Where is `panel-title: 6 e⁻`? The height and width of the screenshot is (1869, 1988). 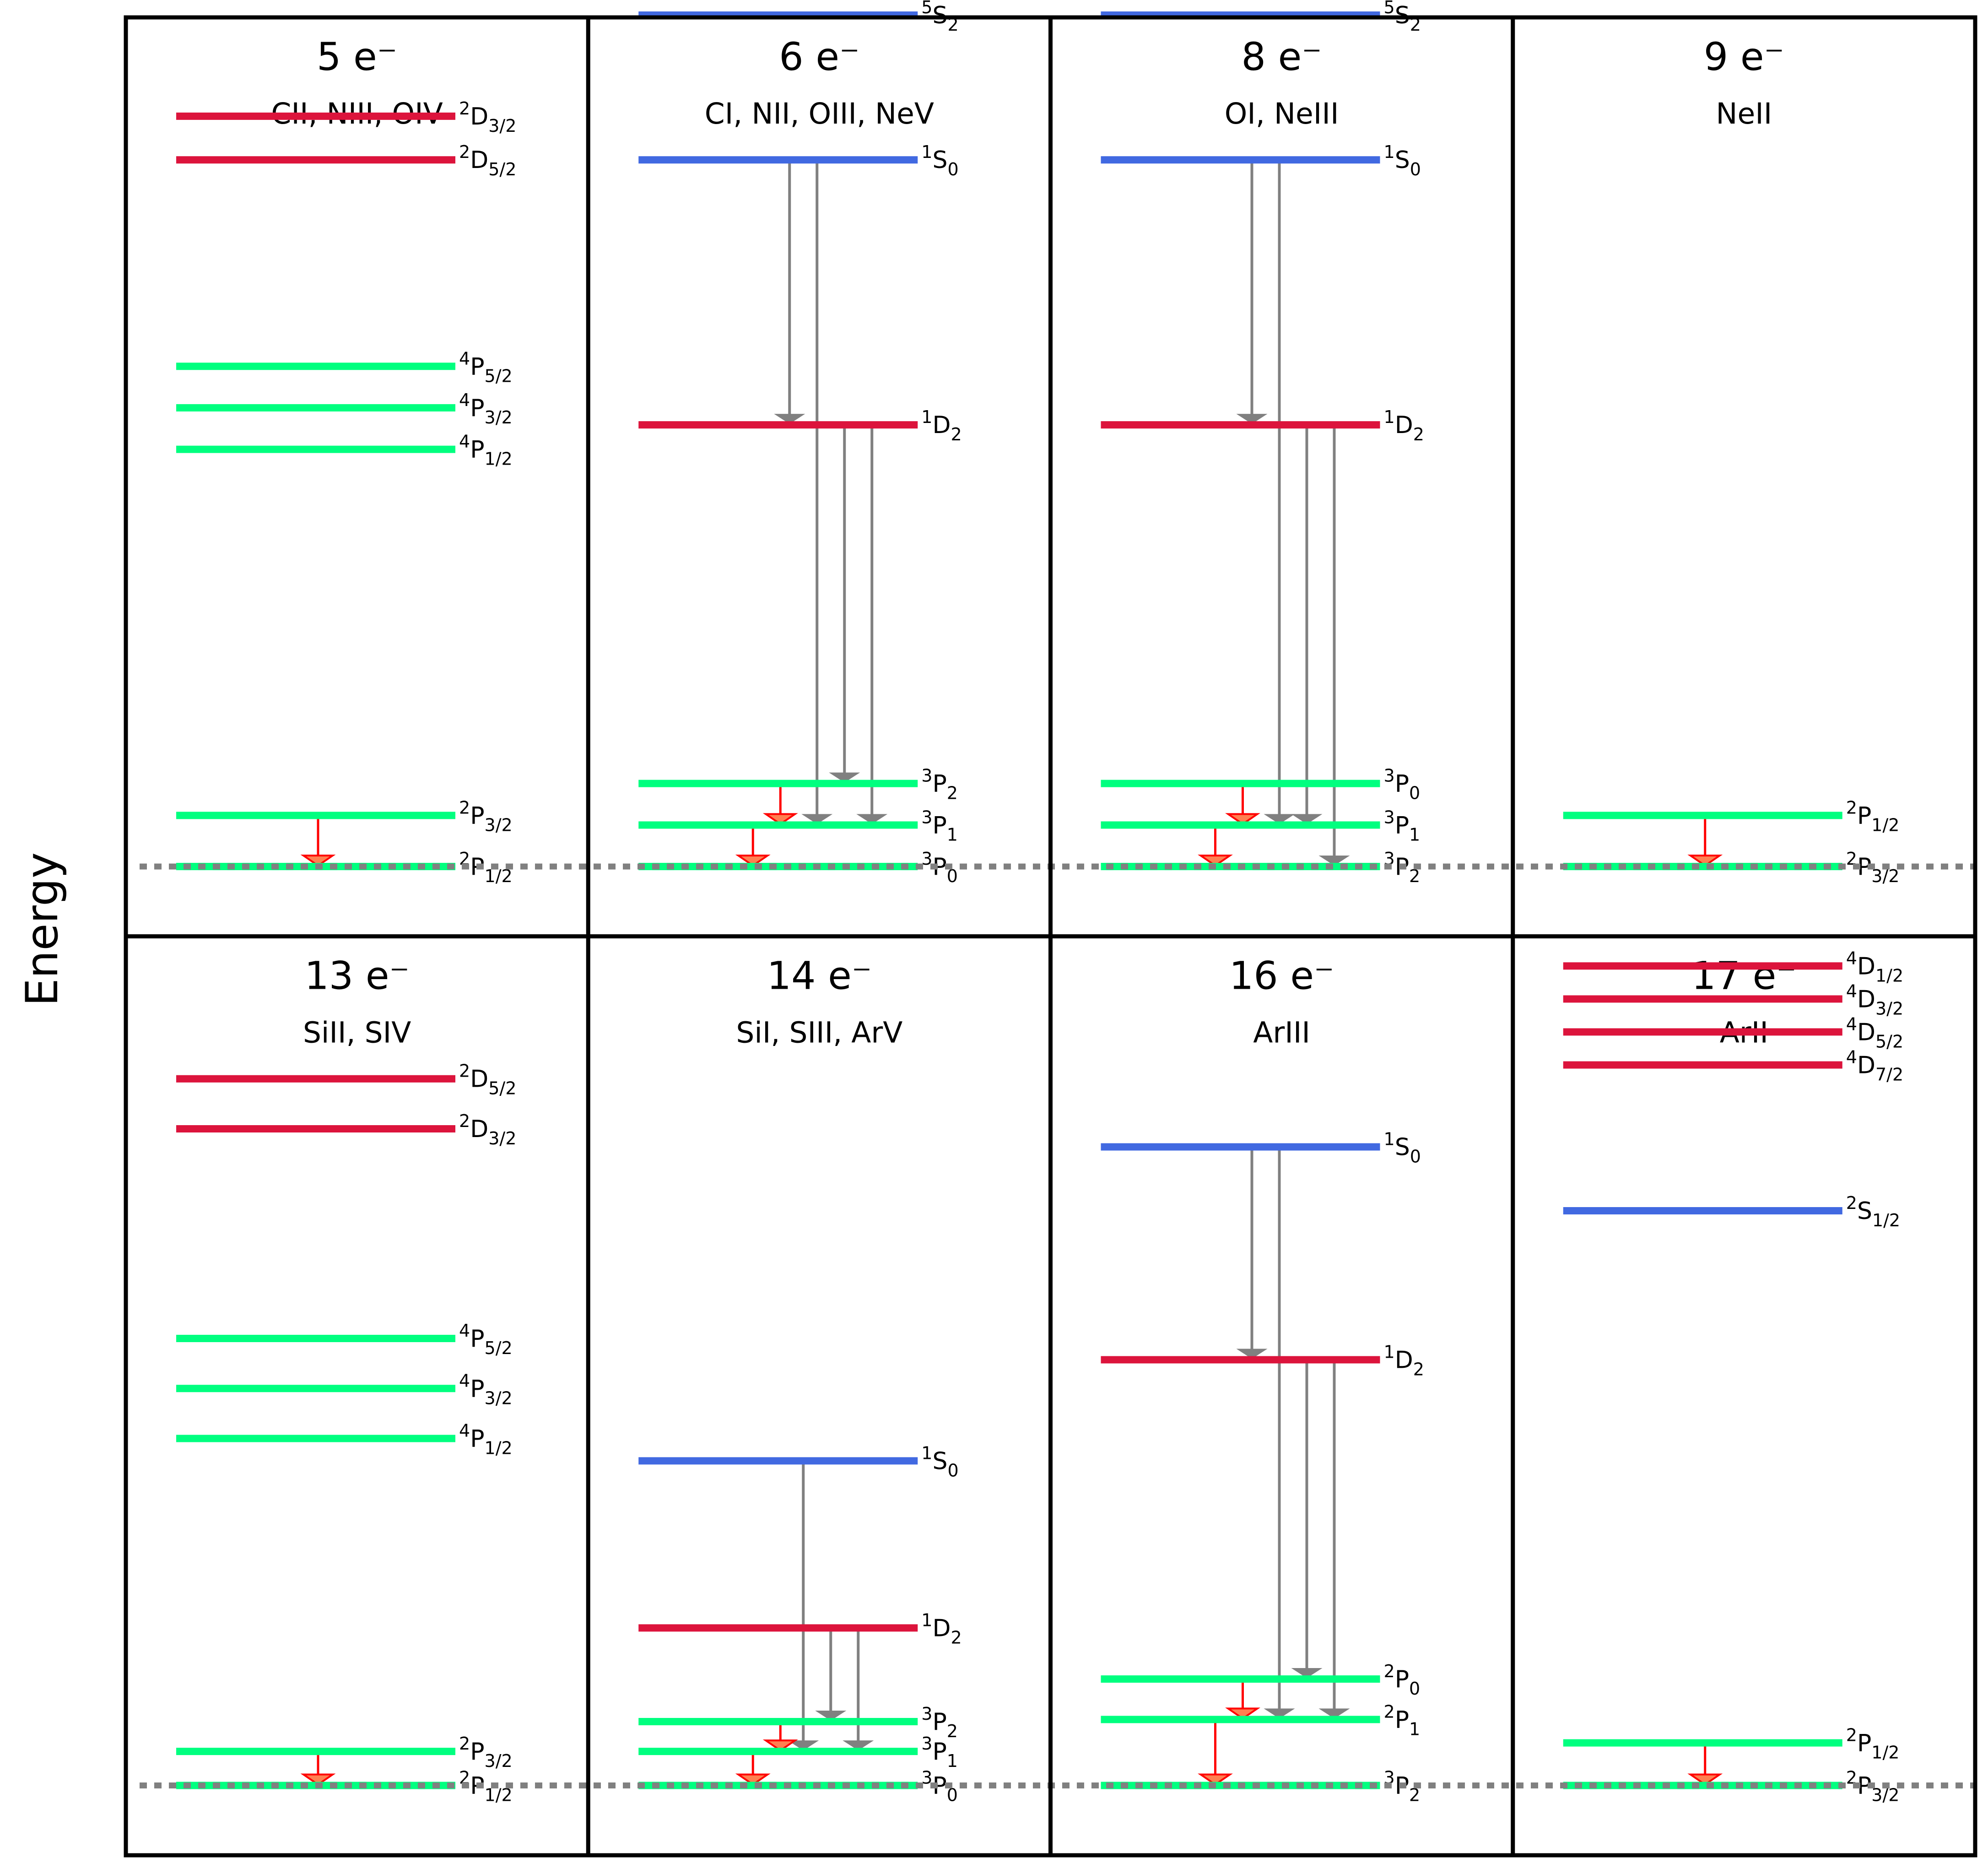 panel-title: 6 e⁻ is located at coordinates (819, 56).